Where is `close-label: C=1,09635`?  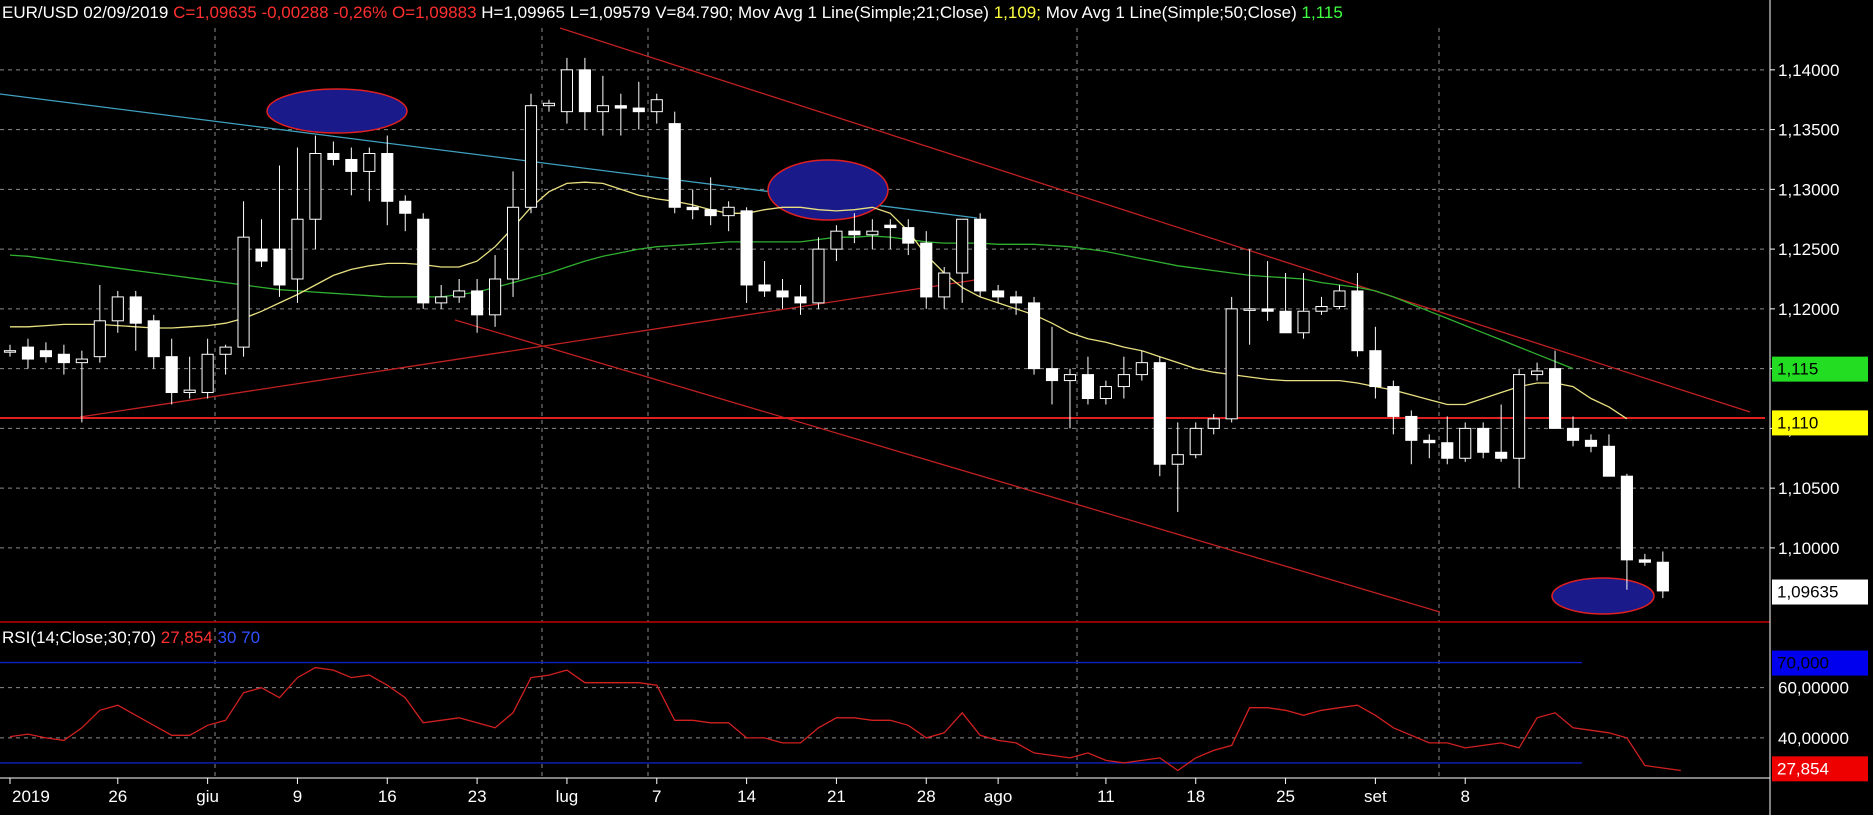 close-label: C=1,09635 is located at coordinates (215, 12).